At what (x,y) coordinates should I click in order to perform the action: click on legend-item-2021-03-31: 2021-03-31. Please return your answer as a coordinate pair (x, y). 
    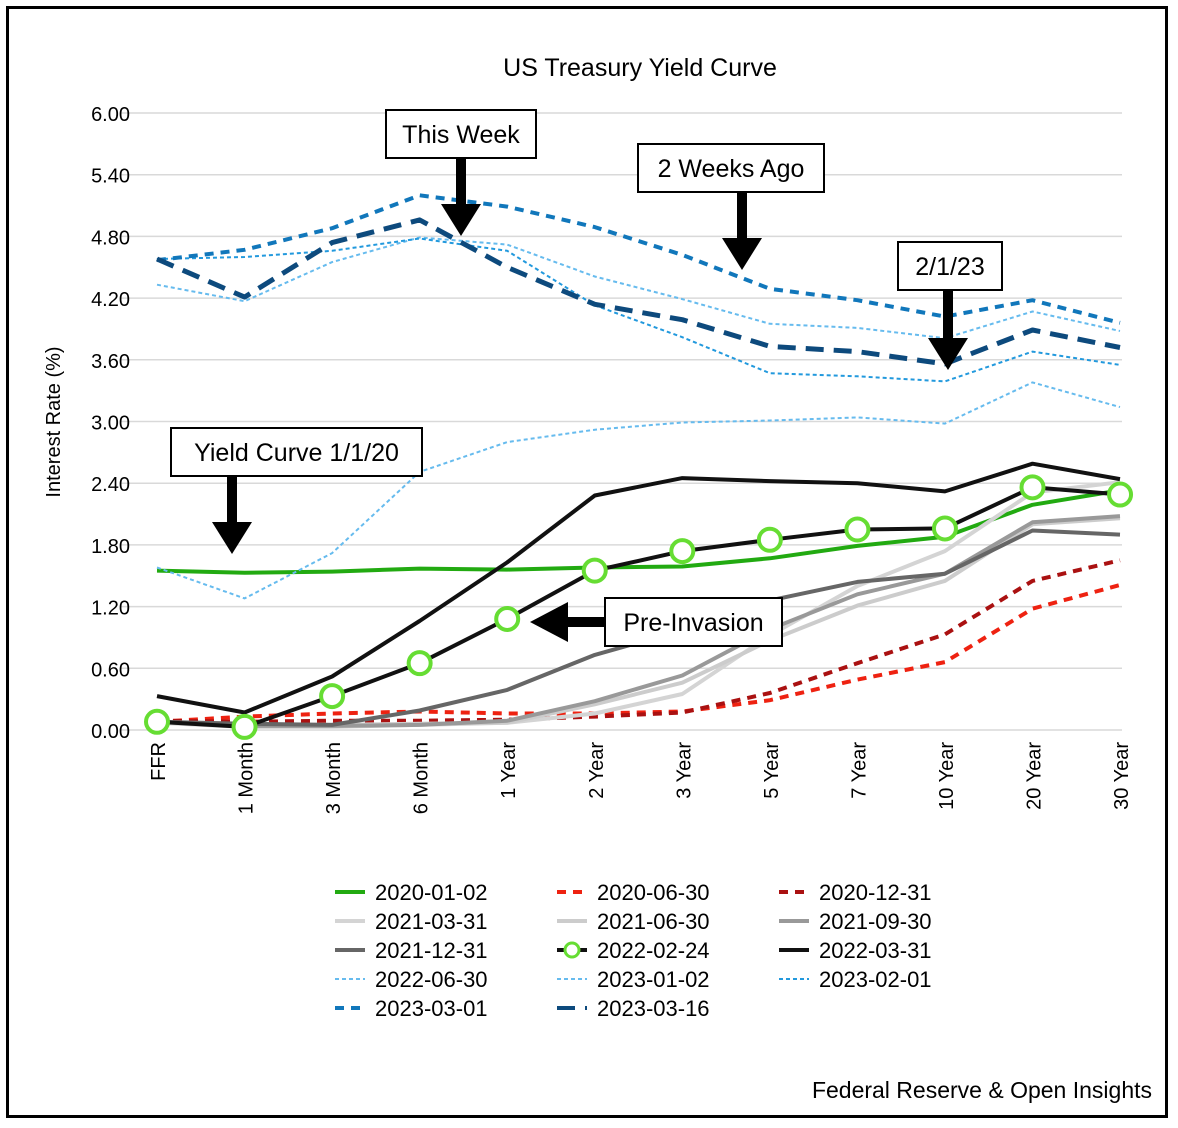
    Looking at the image, I should click on (411, 921).